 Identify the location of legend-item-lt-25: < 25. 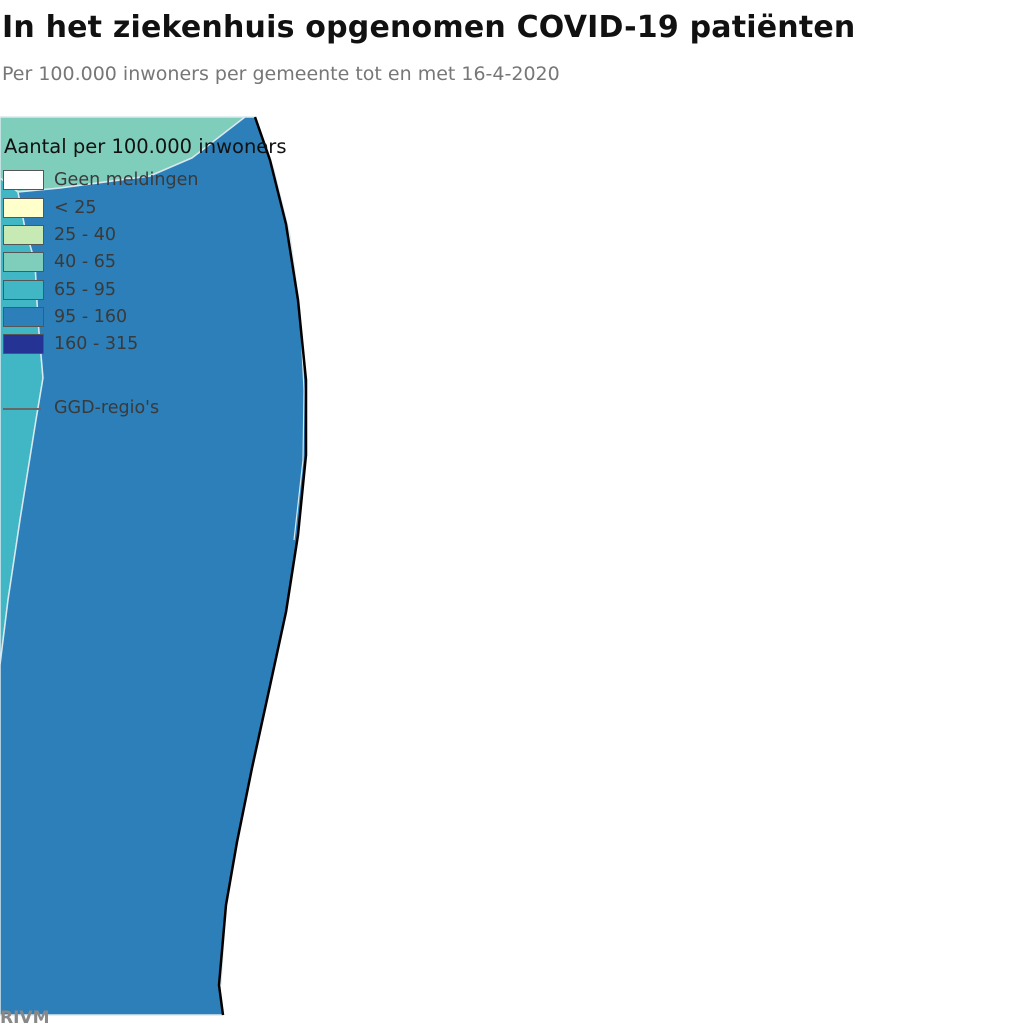
(50, 208).